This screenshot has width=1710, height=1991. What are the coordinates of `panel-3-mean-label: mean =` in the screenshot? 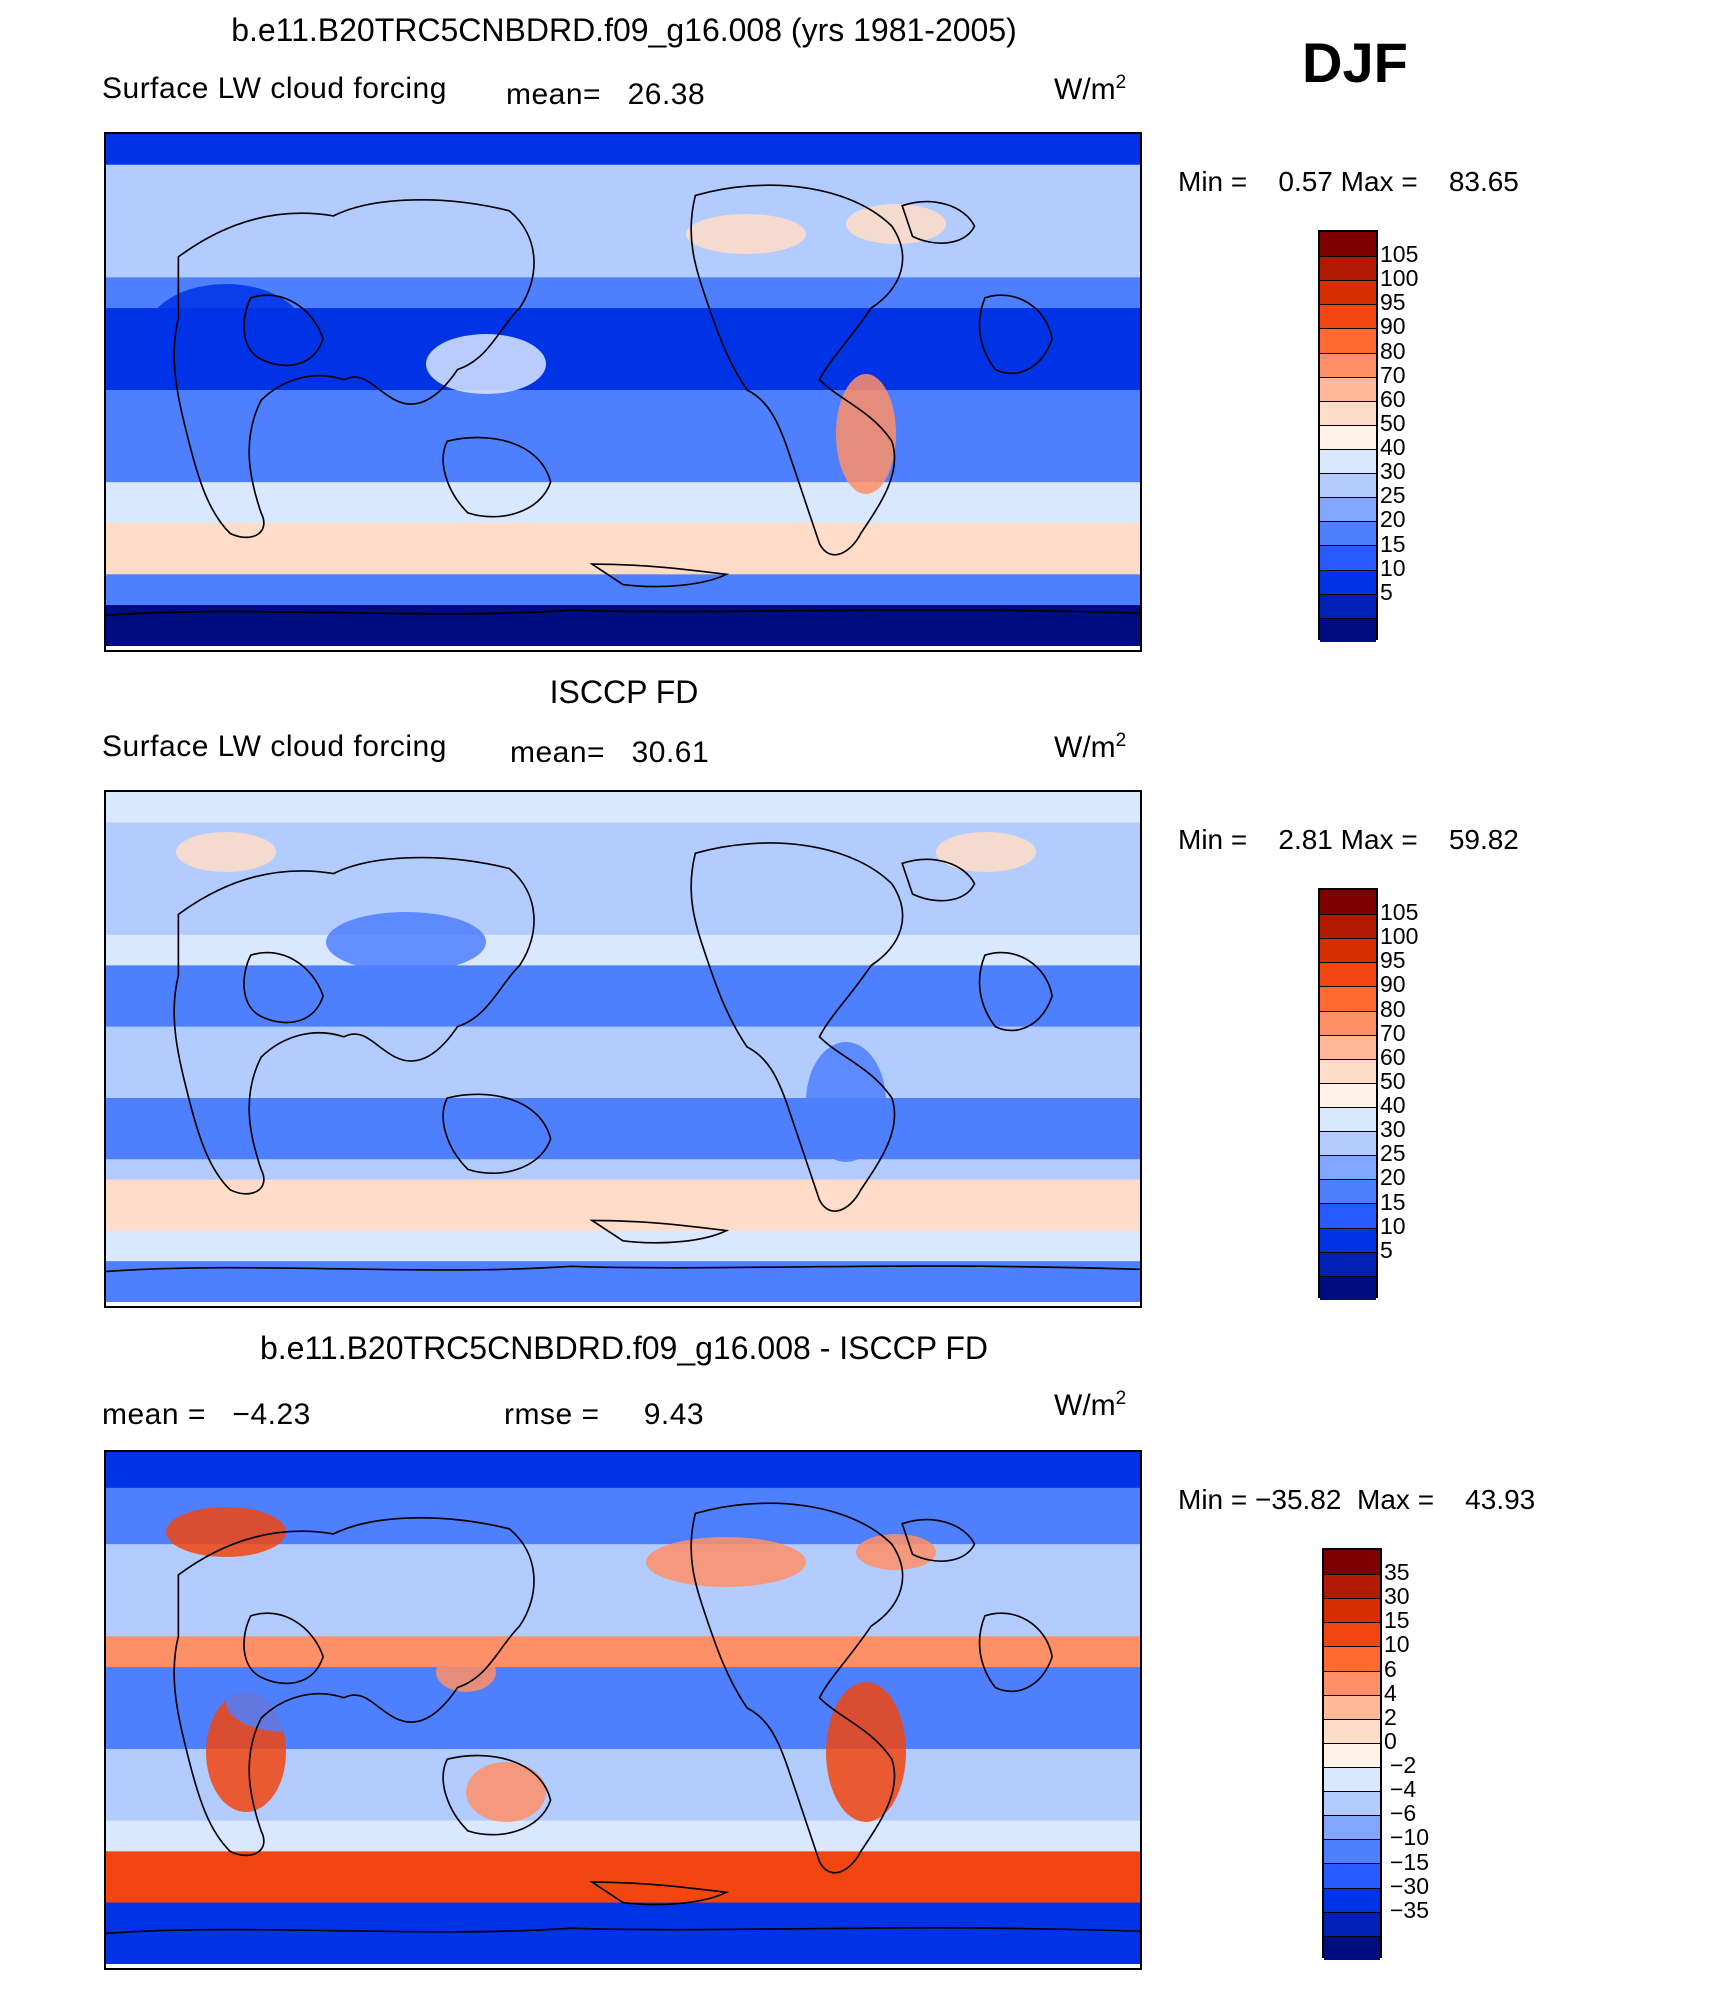 It's located at (154, 1414).